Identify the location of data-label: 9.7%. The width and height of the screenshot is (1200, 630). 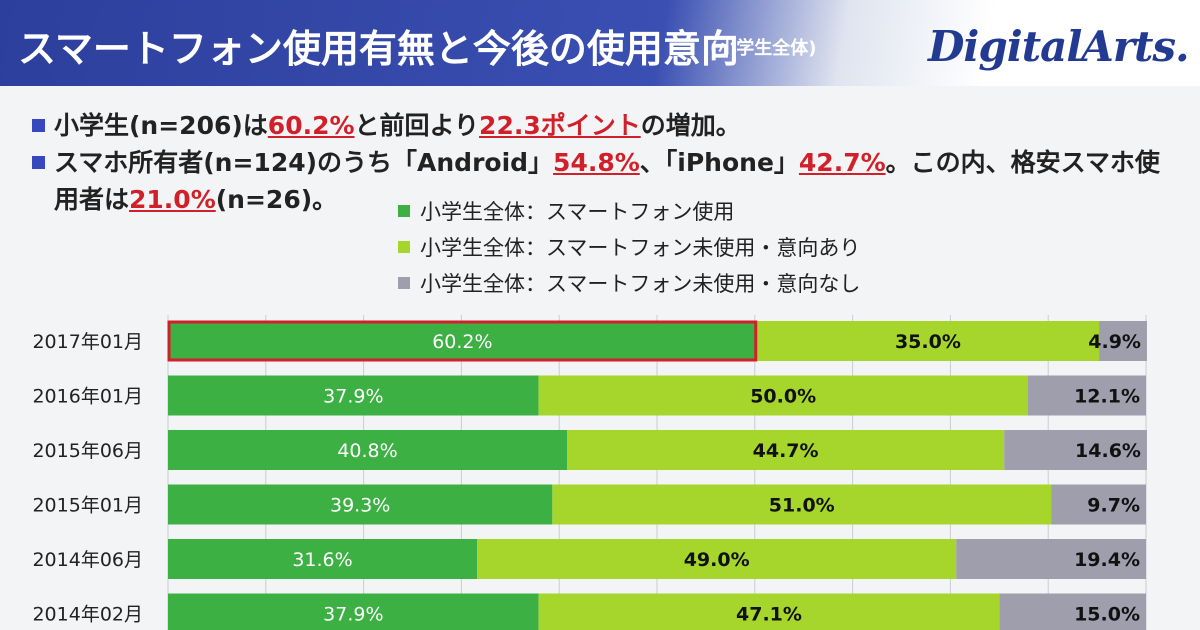
(1113, 506).